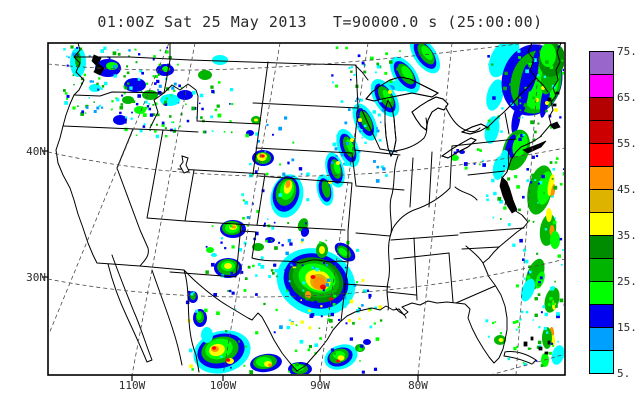  What do you see at coordinates (627, 143) in the screenshot?
I see `colorbar-label: 55.` at bounding box center [627, 143].